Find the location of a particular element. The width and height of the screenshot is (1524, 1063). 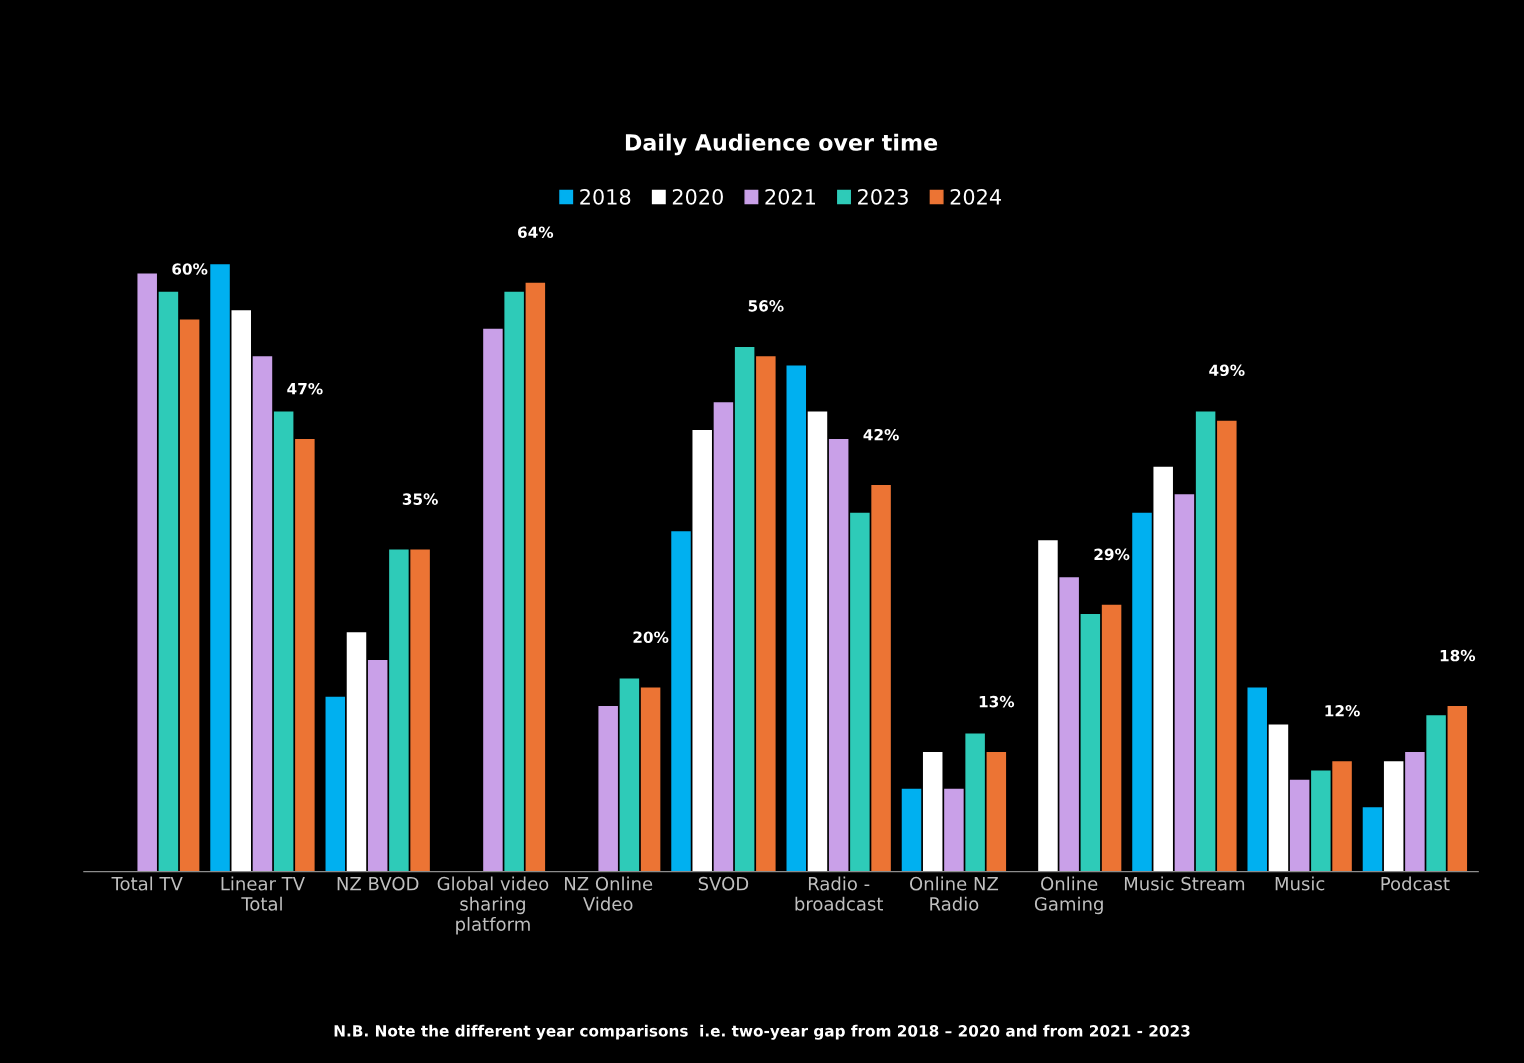

data-label: 29% is located at coordinates (1112, 554).